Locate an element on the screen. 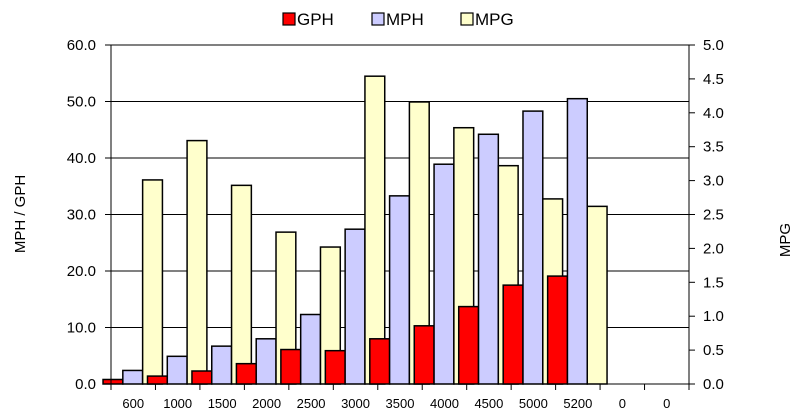 The width and height of the screenshot is (793, 413). y-tick-label: 40.0 is located at coordinates (81, 158).